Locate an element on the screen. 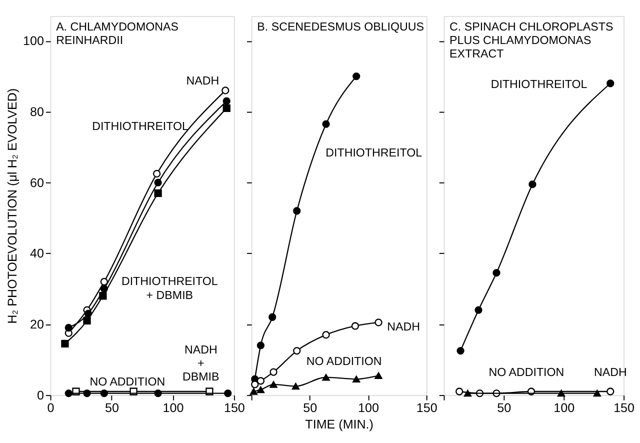 The image size is (640, 443). series-label: DITHIOTHREITOL + DBMIB is located at coordinates (169, 288).